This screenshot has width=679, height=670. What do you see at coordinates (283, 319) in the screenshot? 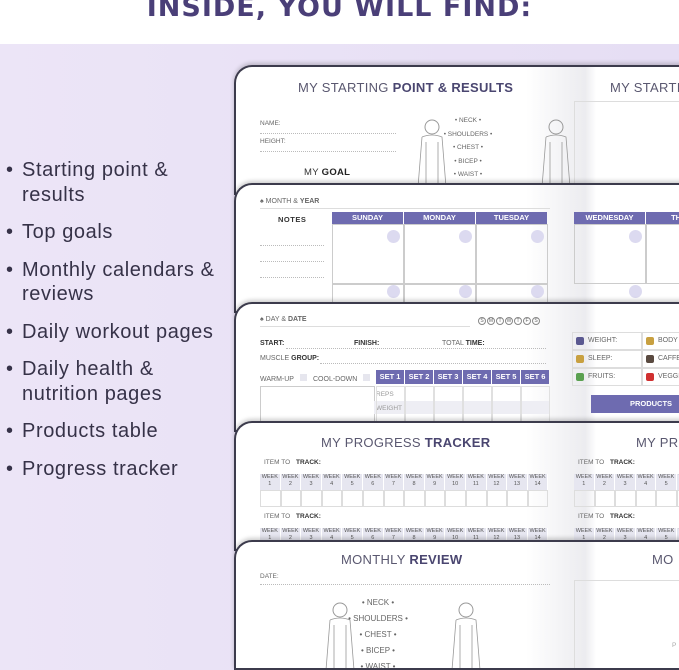
I see `day-date-label: ♠ DAY & DATE` at bounding box center [283, 319].